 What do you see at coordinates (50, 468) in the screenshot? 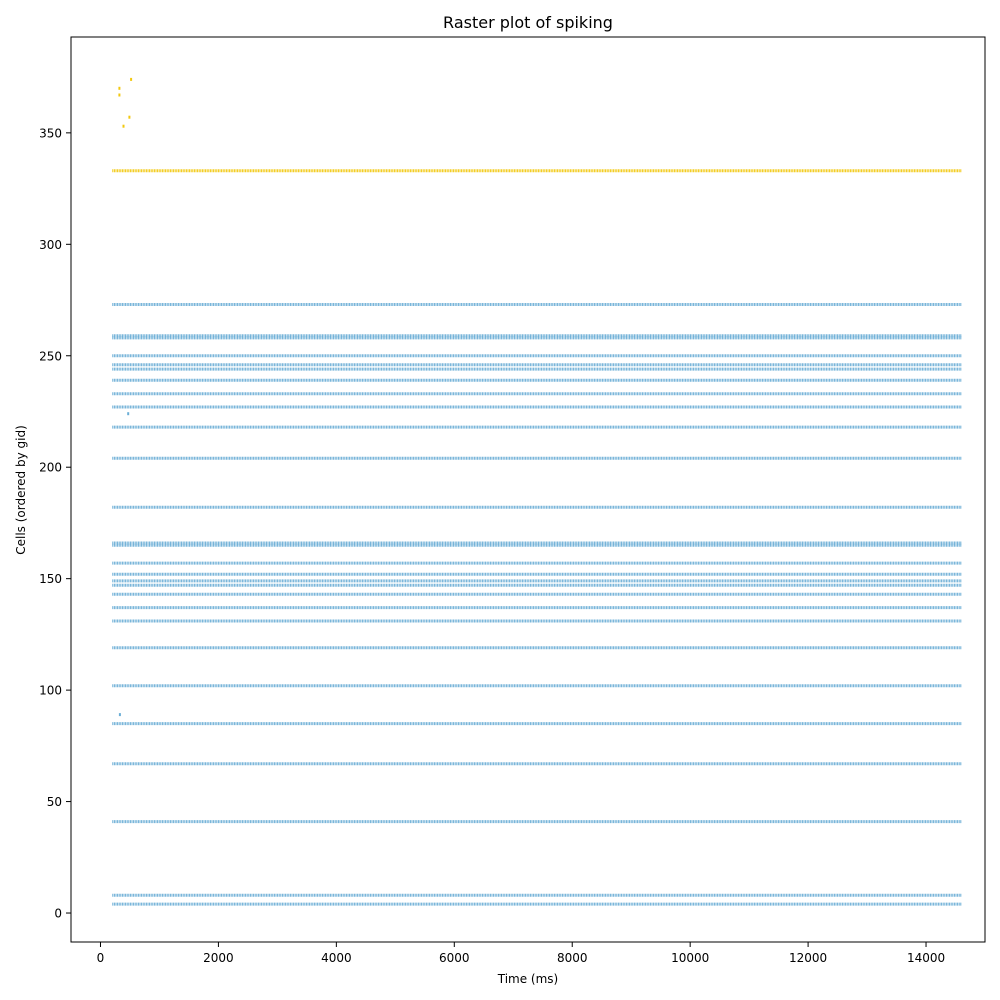
I see `y-tick-label: 200` at bounding box center [50, 468].